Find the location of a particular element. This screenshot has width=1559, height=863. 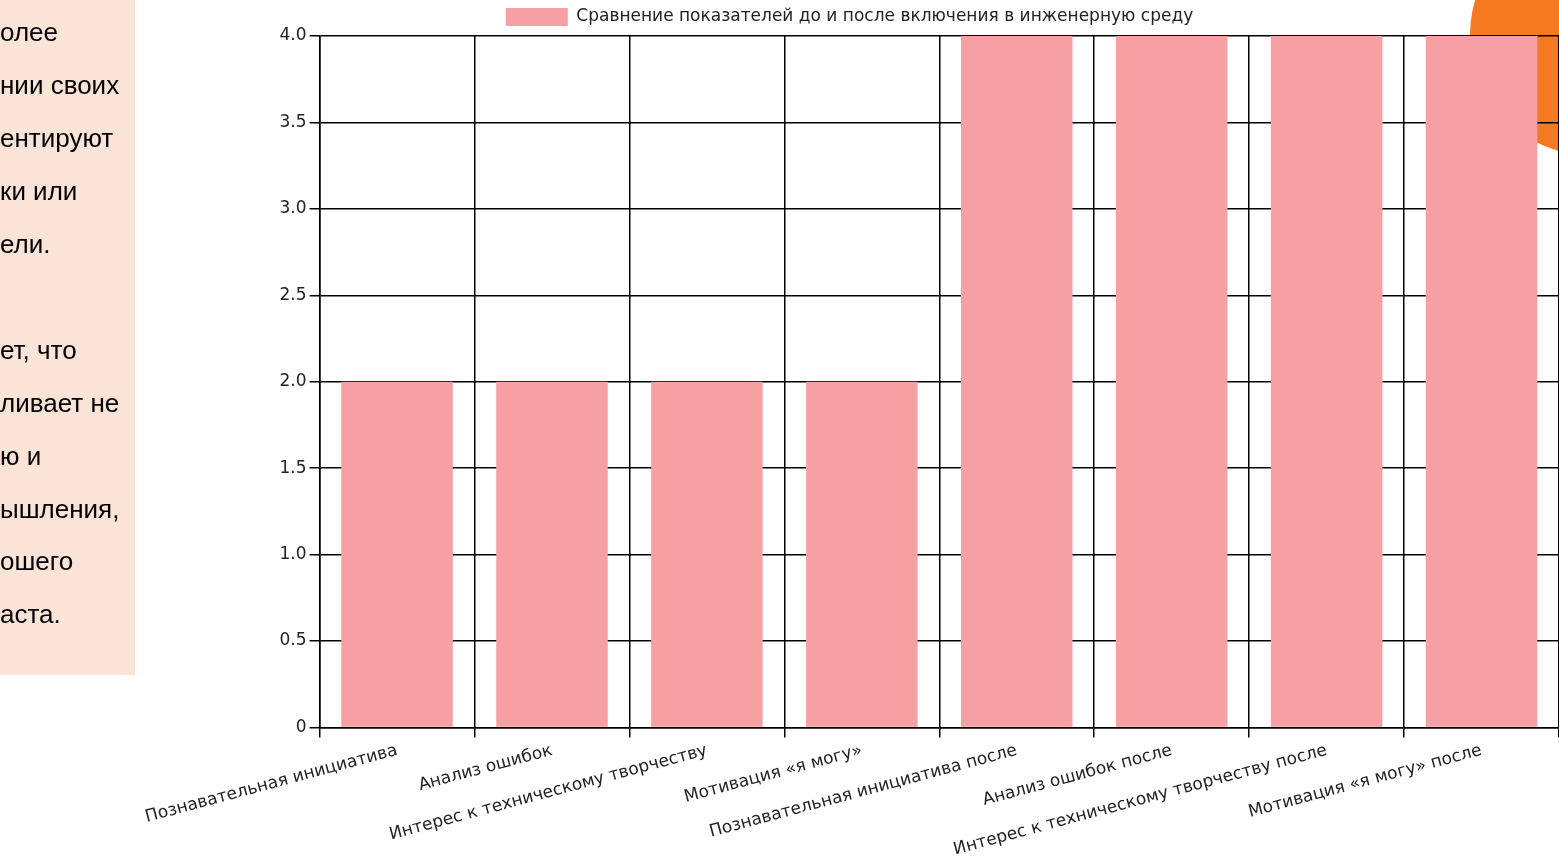

text: нии своих is located at coordinates (60, 85).